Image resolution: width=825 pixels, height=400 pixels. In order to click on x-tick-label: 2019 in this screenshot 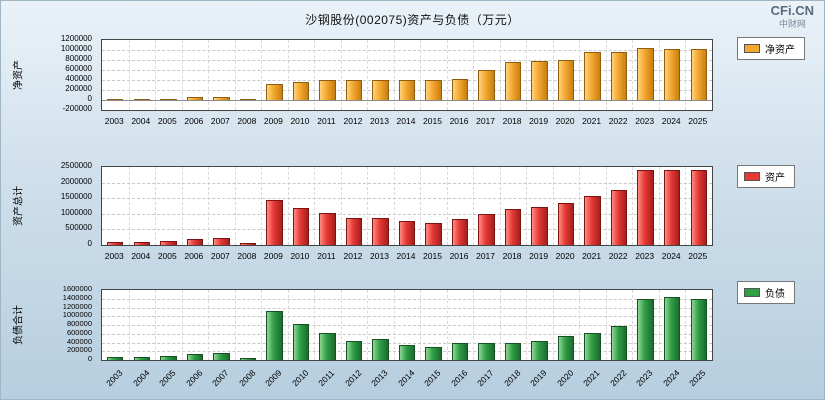, I will do `click(538, 378)`.